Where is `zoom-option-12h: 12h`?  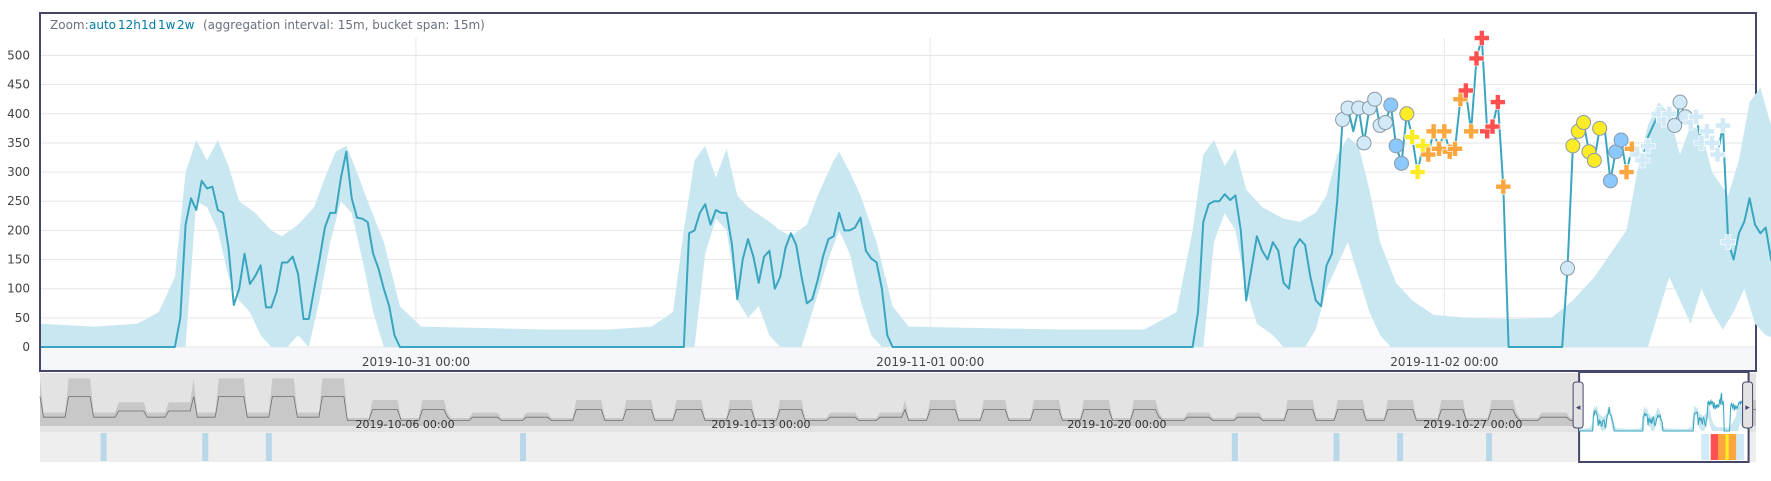
zoom-option-12h: 12h is located at coordinates (129, 25).